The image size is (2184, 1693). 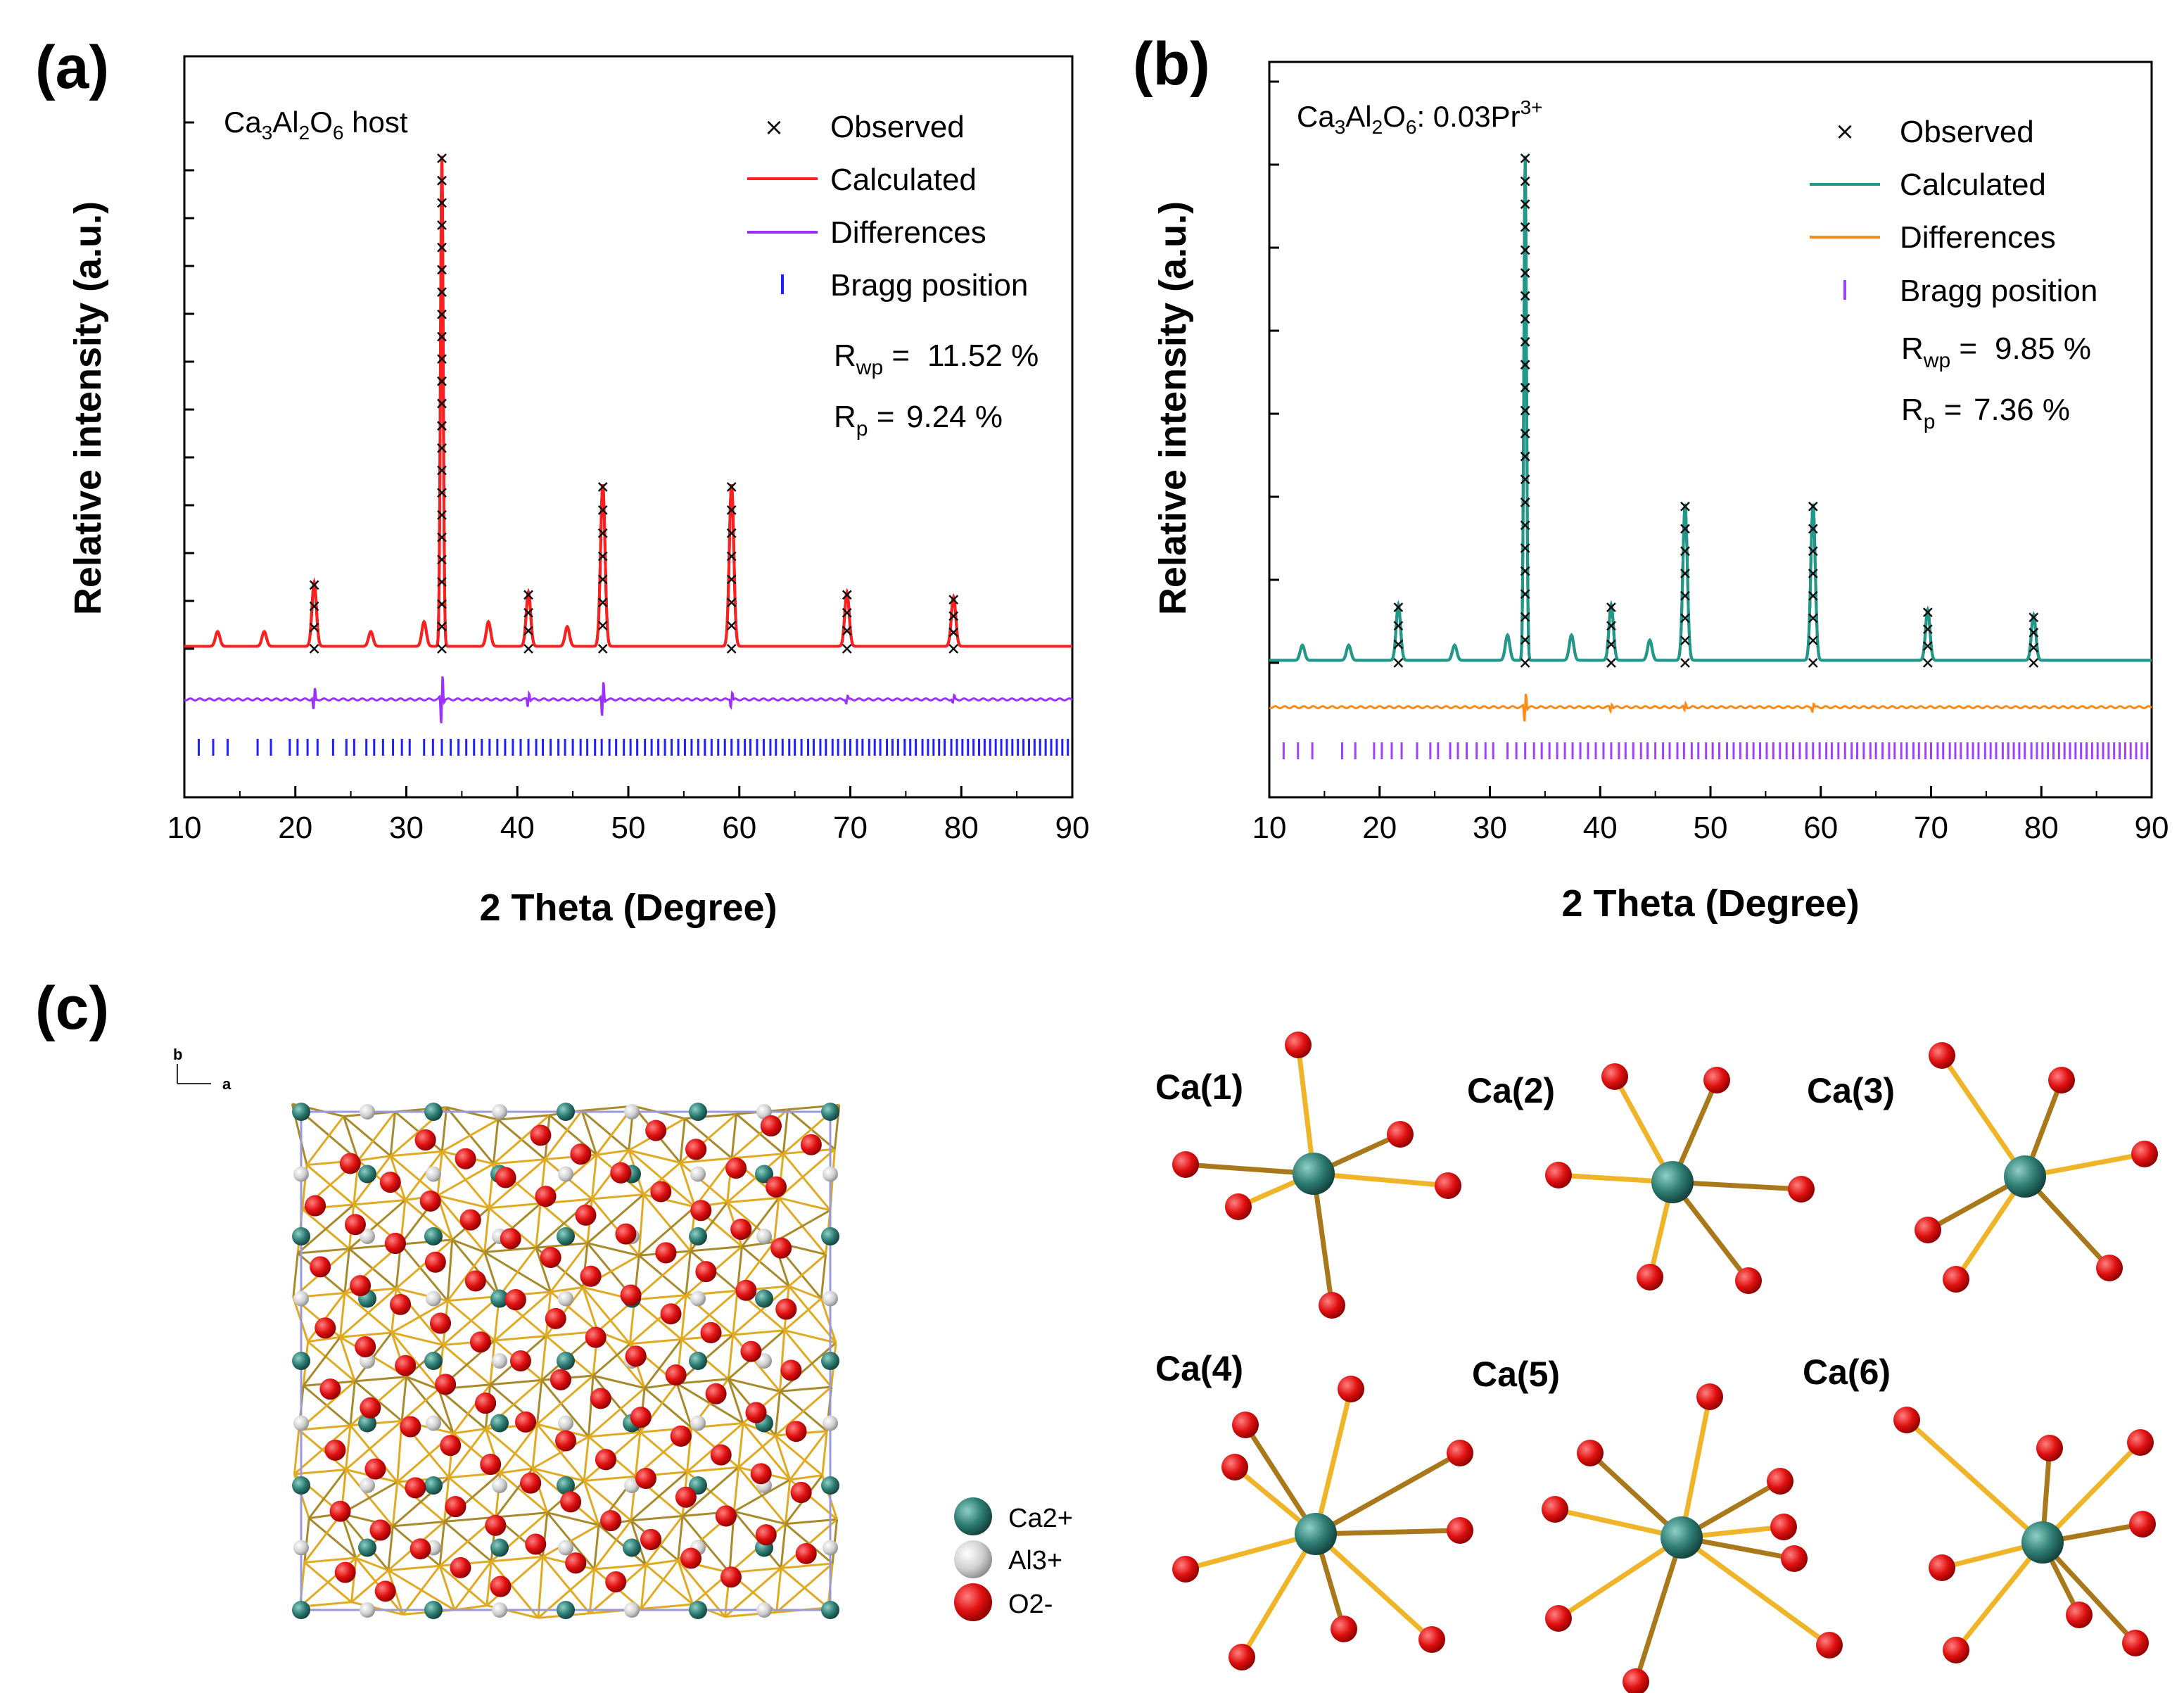 What do you see at coordinates (1199, 1369) in the screenshot?
I see `site-label-ca4: Ca(4)` at bounding box center [1199, 1369].